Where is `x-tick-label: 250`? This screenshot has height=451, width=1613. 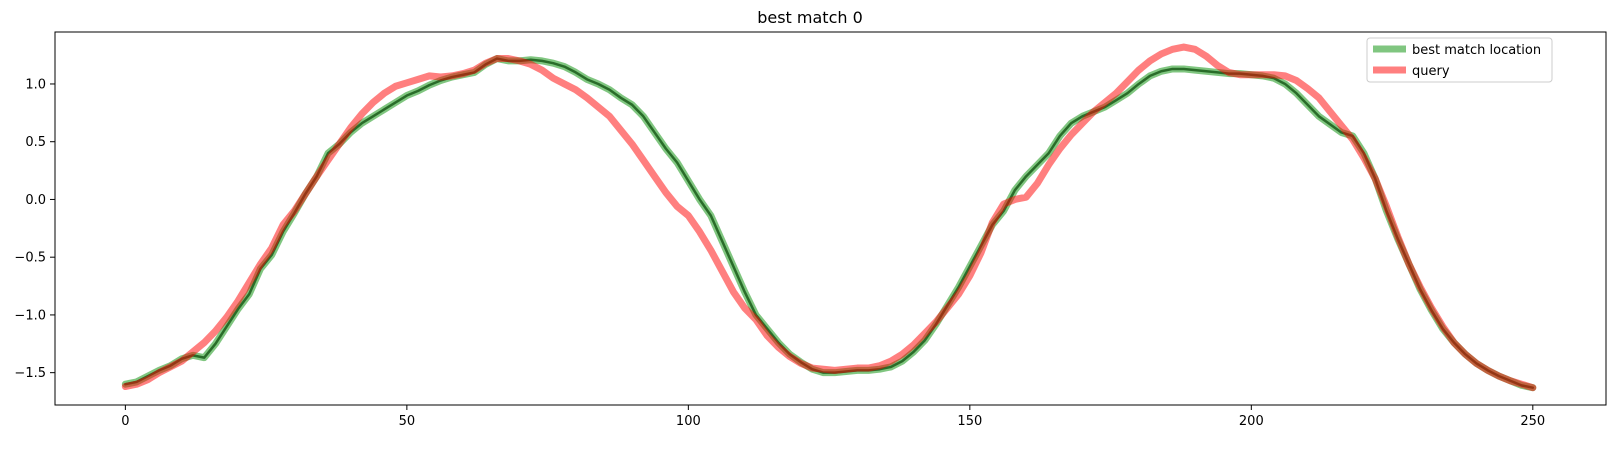
x-tick-label: 250 is located at coordinates (1532, 421).